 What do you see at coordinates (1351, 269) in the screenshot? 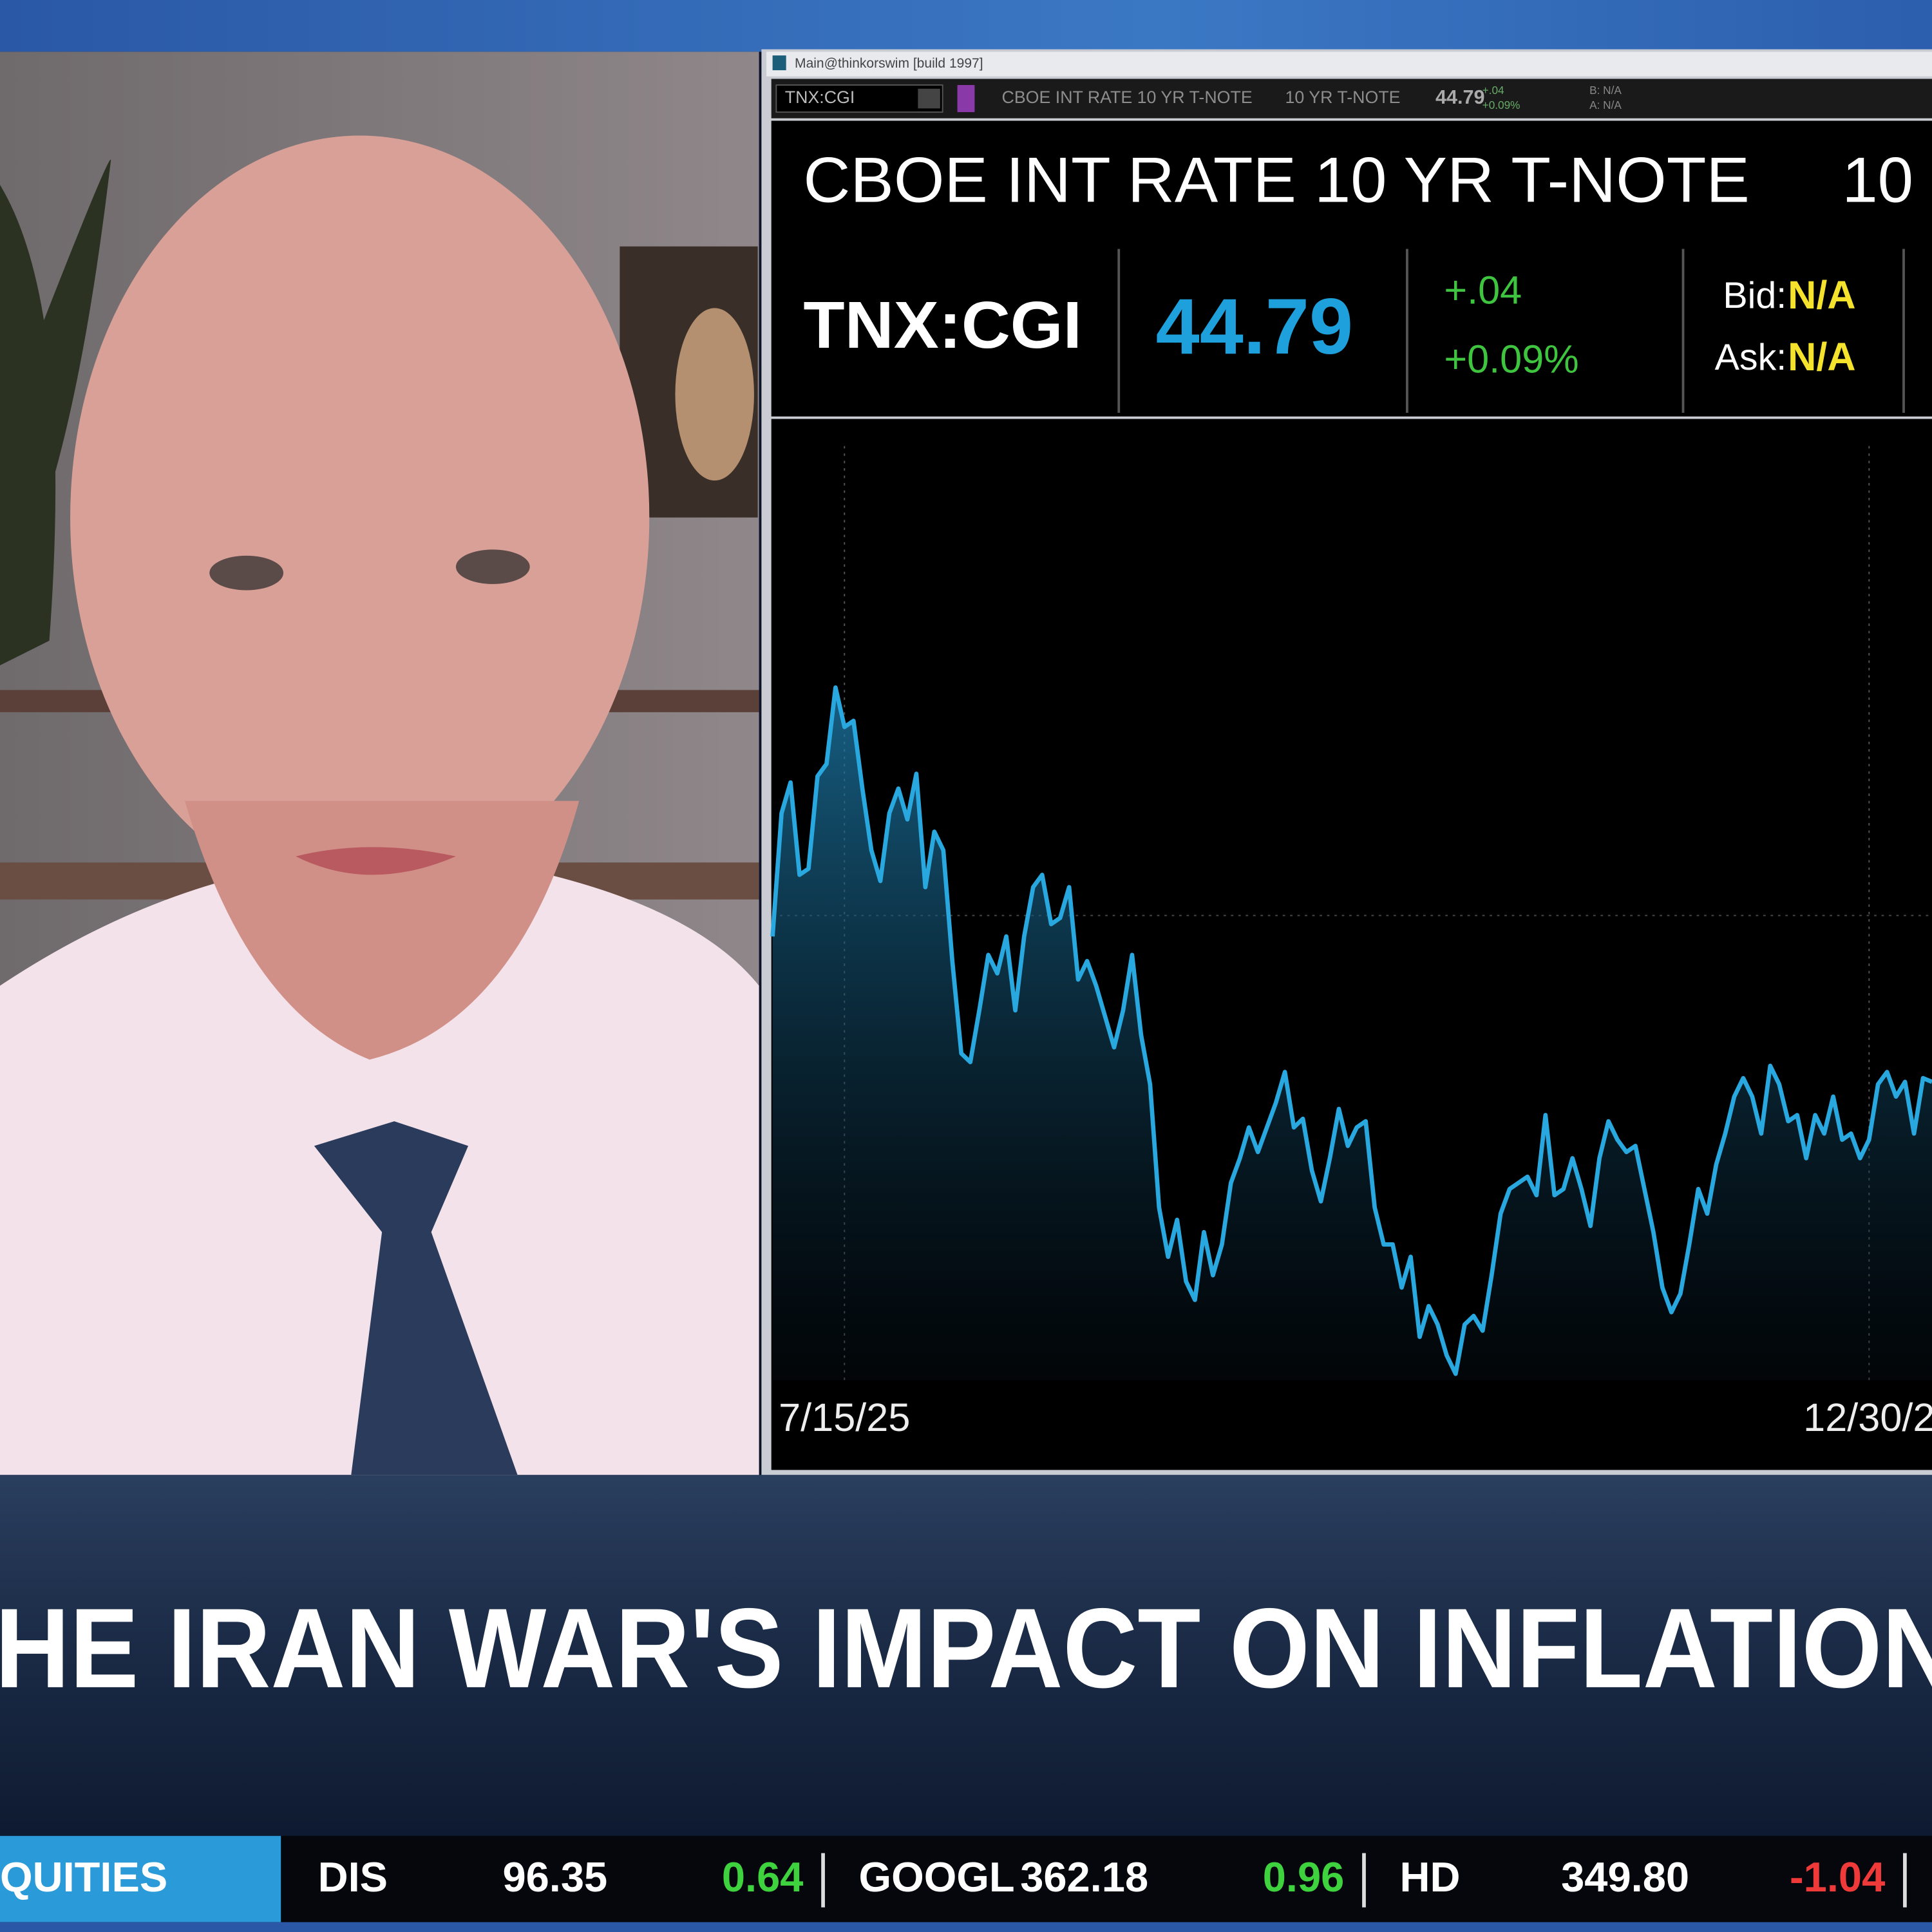
I see `quote-panel` at bounding box center [1351, 269].